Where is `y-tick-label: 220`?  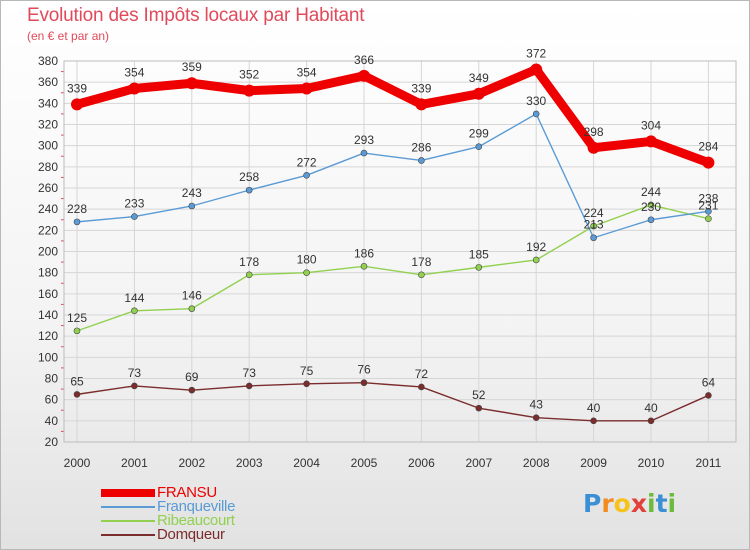
y-tick-label: 220 is located at coordinates (48, 230).